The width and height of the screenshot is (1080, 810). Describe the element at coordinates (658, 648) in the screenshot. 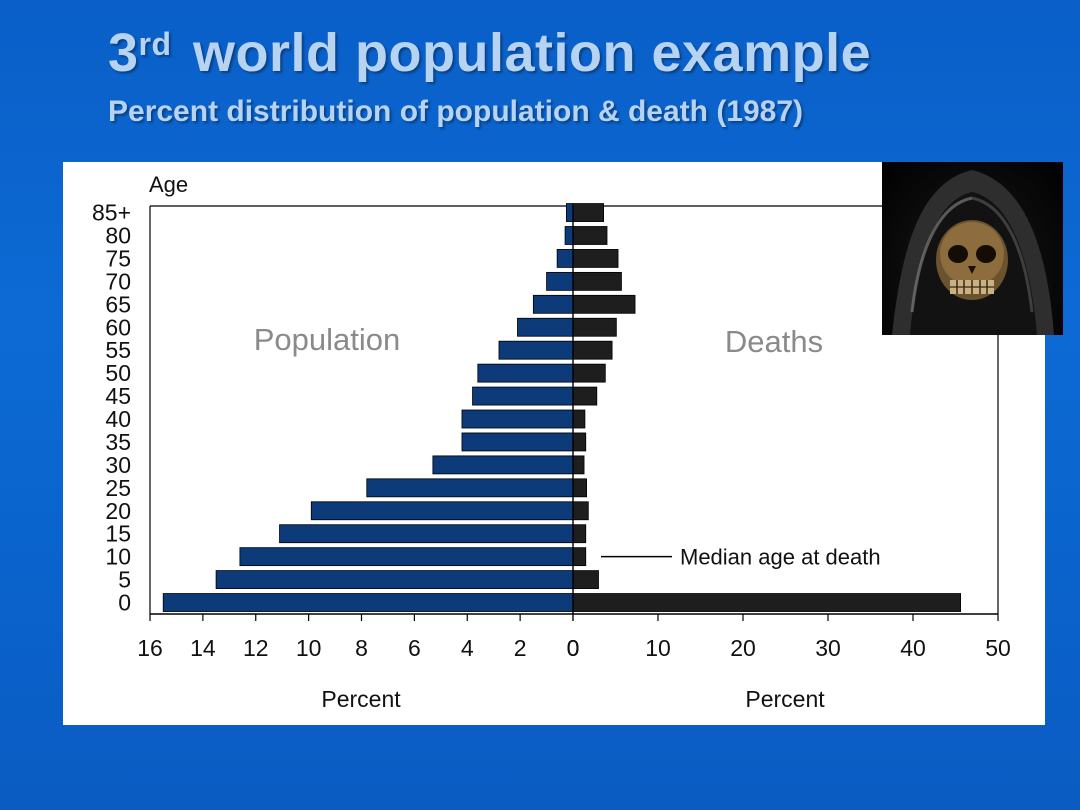

I see `deaths-tick-label: 10` at that location.